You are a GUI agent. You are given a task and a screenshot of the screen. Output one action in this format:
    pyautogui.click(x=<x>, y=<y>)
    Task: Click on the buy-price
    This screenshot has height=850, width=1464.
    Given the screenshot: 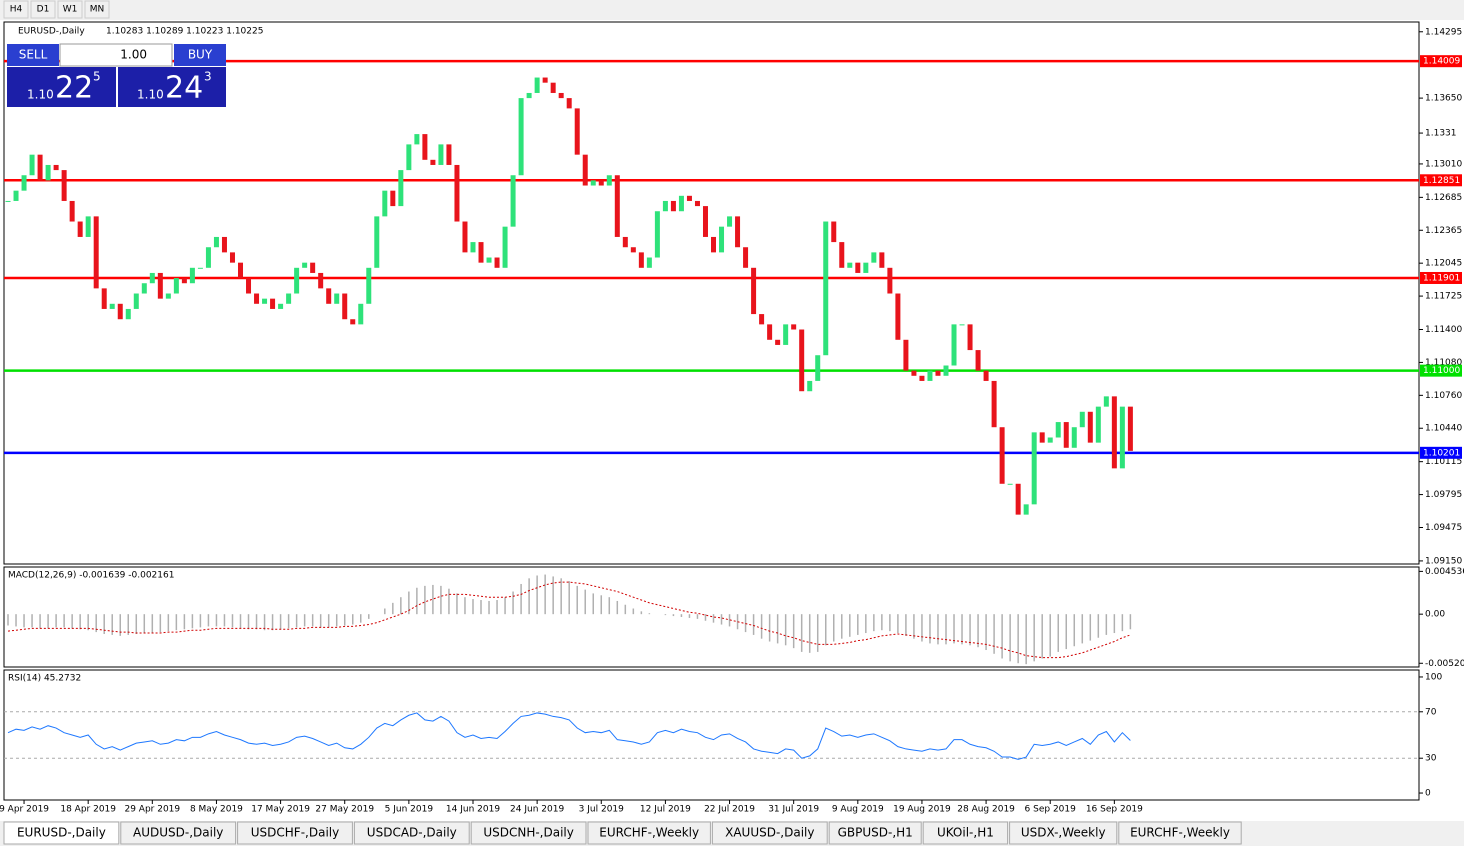 What is the action you would take?
    pyautogui.click(x=172, y=87)
    